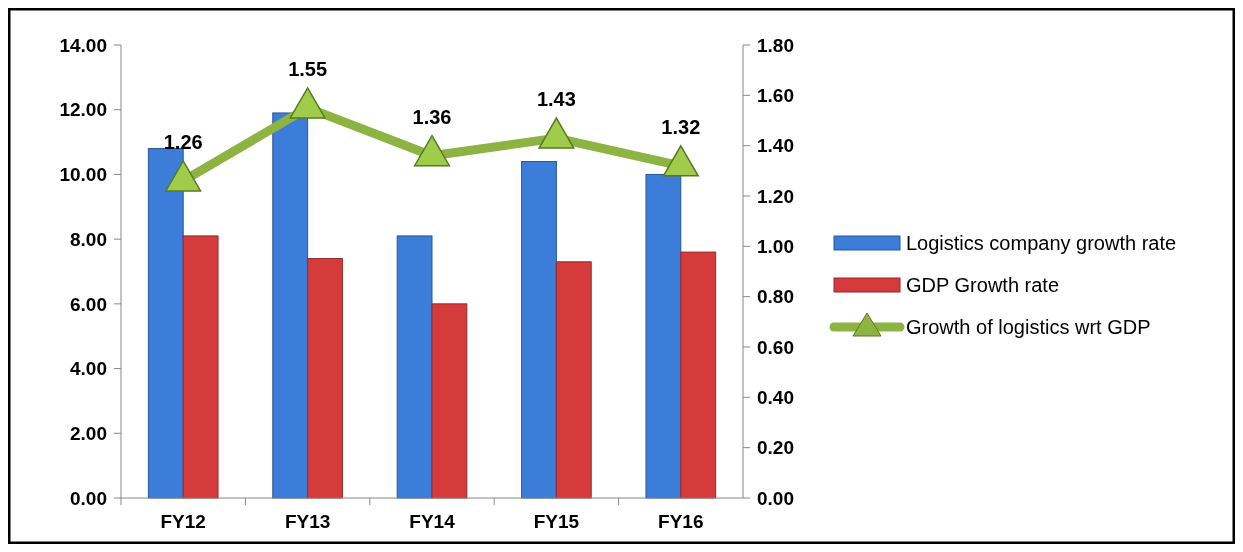 This screenshot has width=1243, height=552. What do you see at coordinates (1041, 243) in the screenshot?
I see `legend-label: Logistics company growth rate` at bounding box center [1041, 243].